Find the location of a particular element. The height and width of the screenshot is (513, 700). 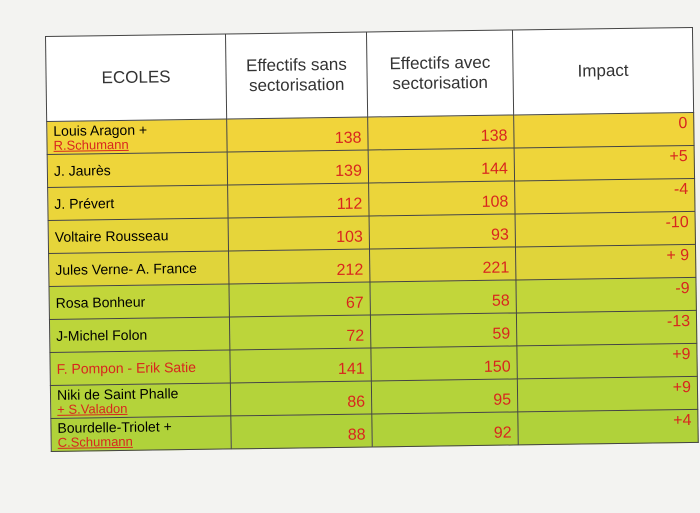

school-cell: Louis Aragon + R.Schumann is located at coordinates (137, 136).